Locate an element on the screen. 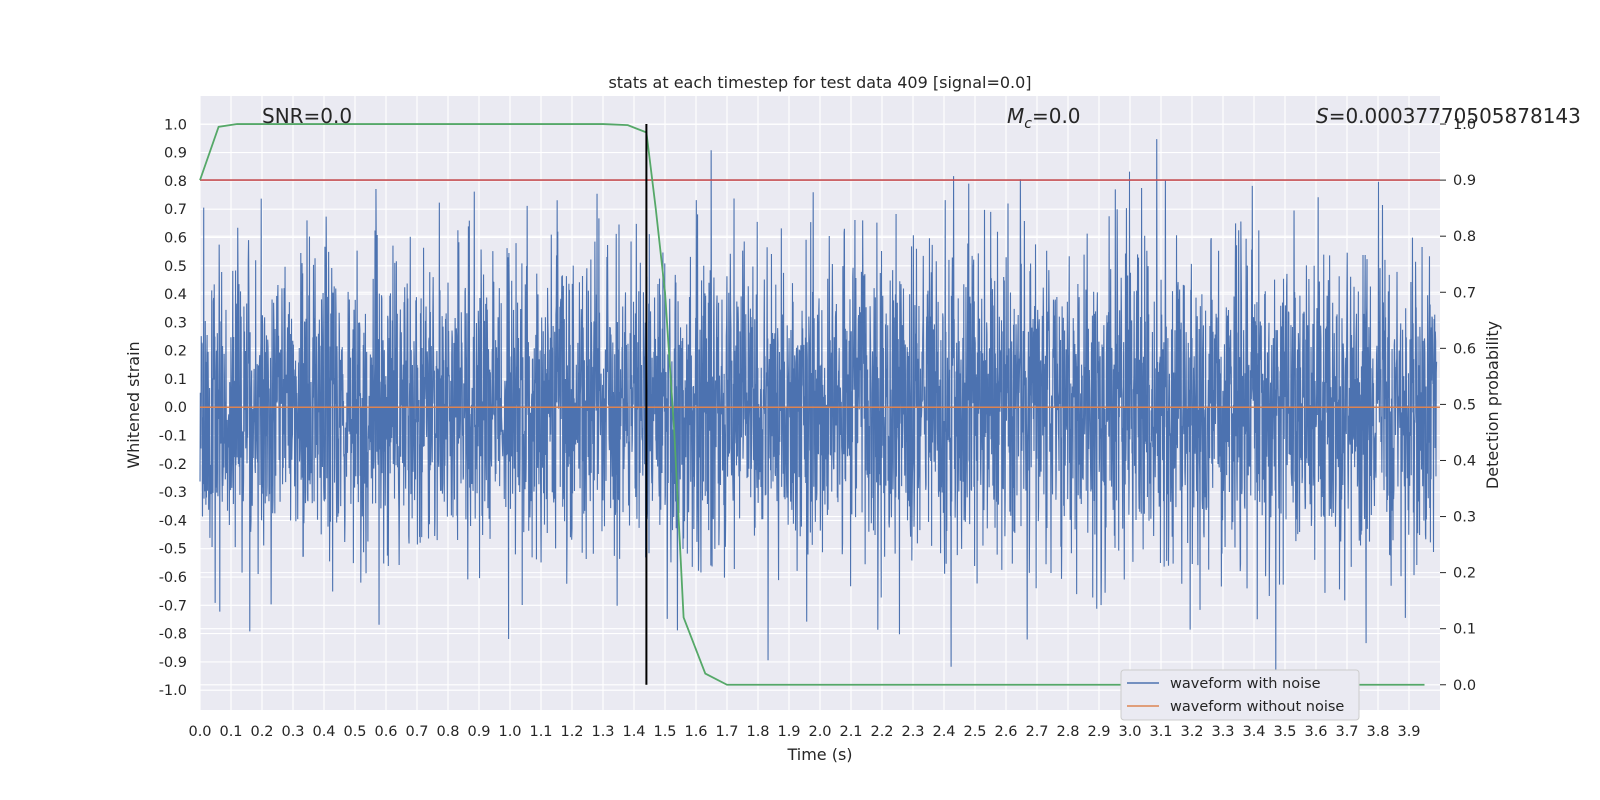 The width and height of the screenshot is (1600, 800). x-tick-label: 0.8 is located at coordinates (447, 732).